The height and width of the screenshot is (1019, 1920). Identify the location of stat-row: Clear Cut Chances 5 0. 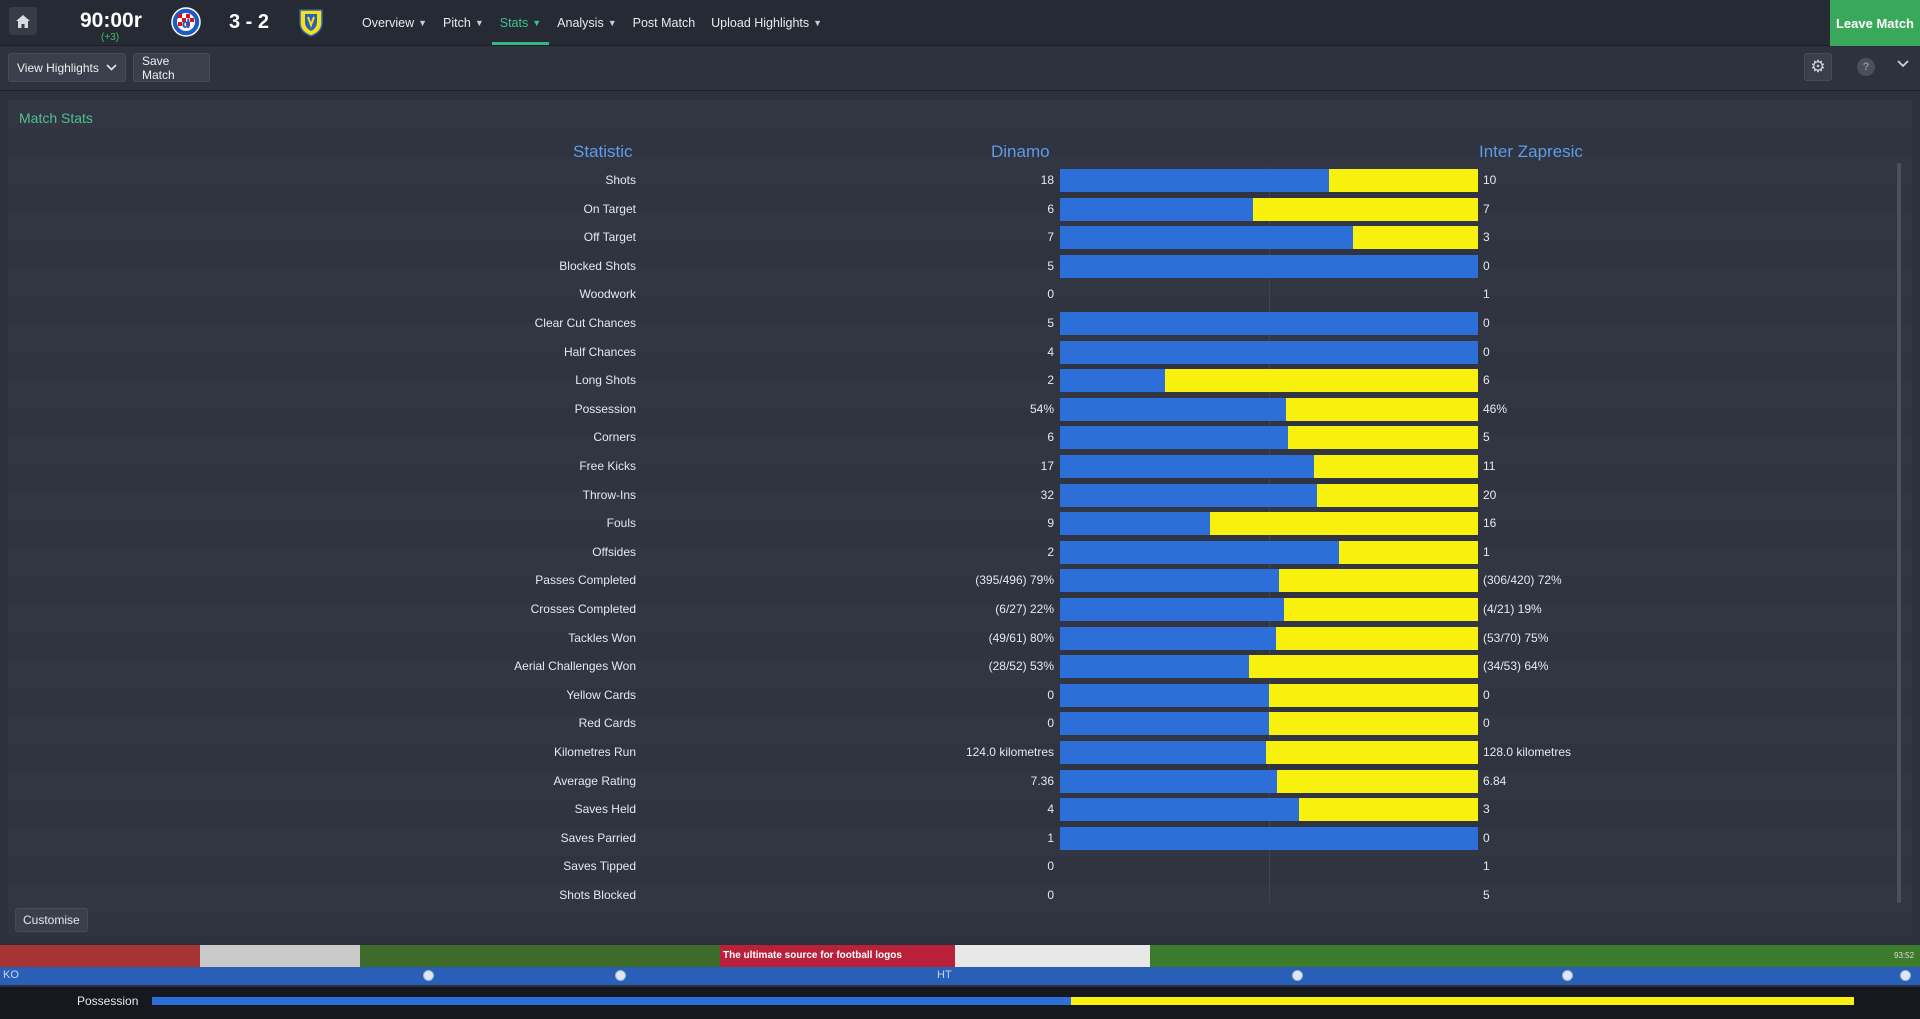
(960, 323).